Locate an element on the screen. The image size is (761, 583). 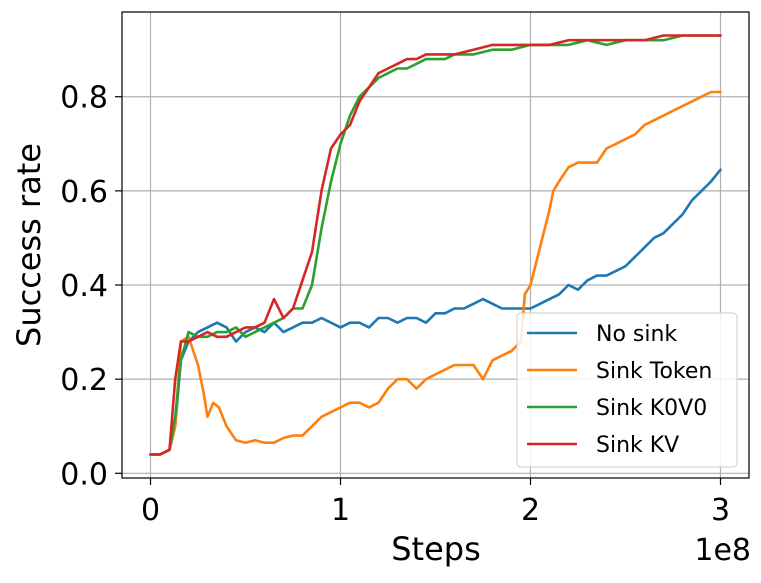
legend-label-1: Sink Token is located at coordinates (654, 371).